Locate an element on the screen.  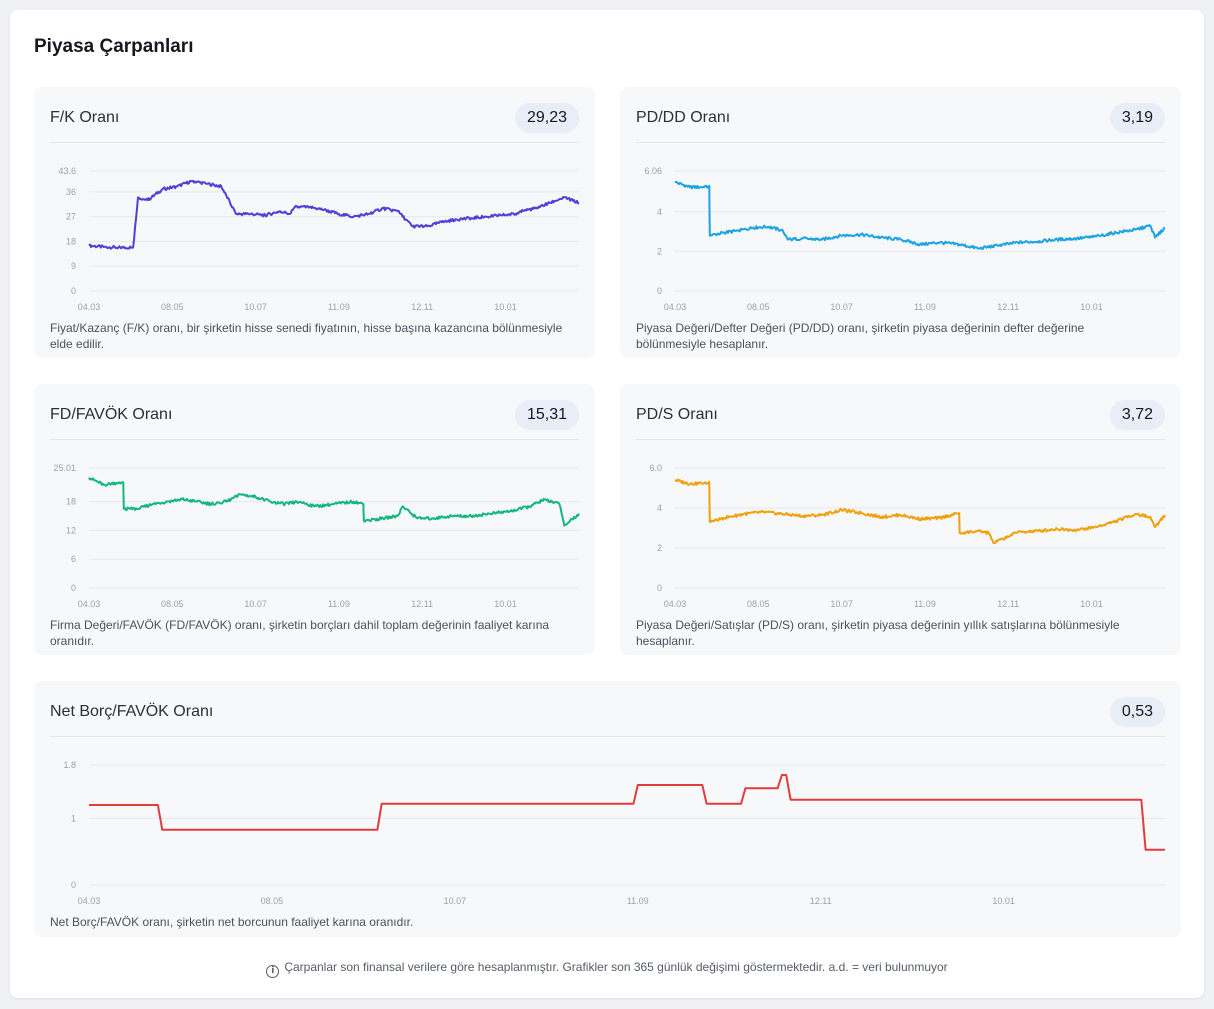
card-title: Net Borç/FAVÖK Oranı is located at coordinates (132, 711).